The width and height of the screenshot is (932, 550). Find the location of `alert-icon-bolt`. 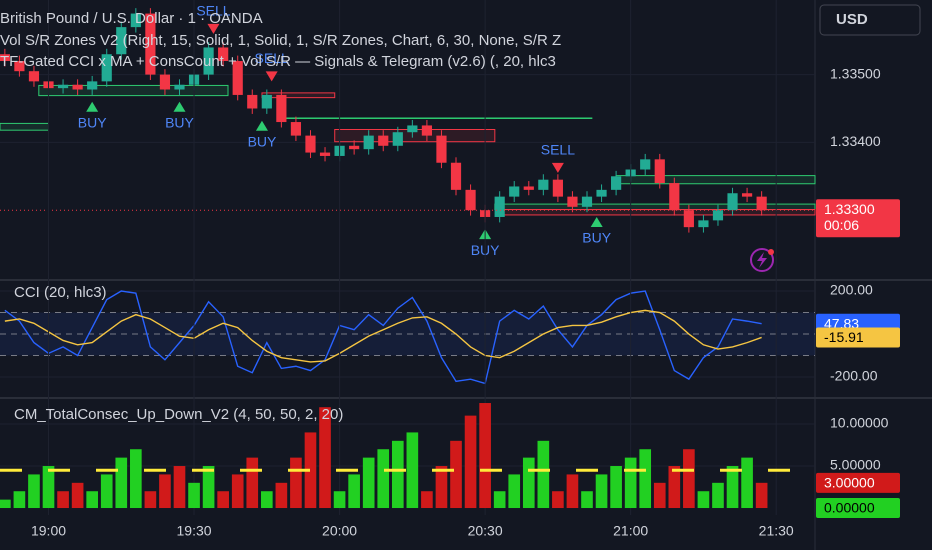

alert-icon-bolt is located at coordinates (762, 260).